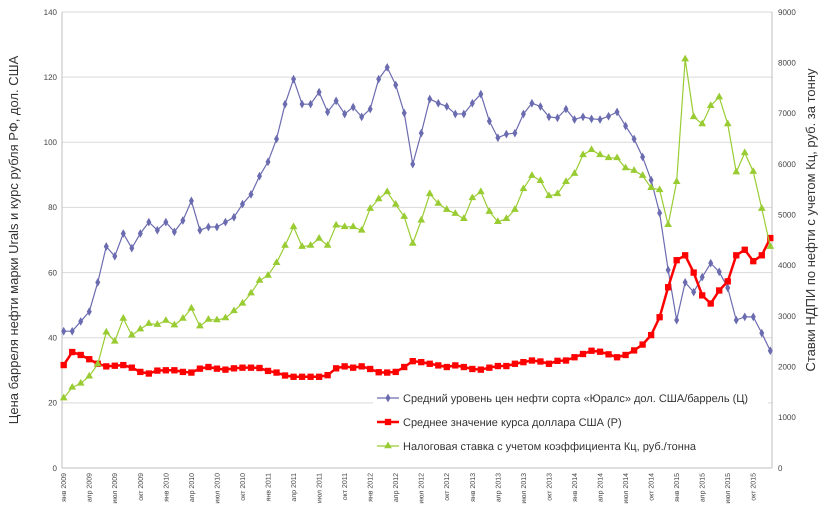 The height and width of the screenshot is (517, 828). Describe the element at coordinates (51, 12) in the screenshot. I see `y-tick-label: 140` at that location.